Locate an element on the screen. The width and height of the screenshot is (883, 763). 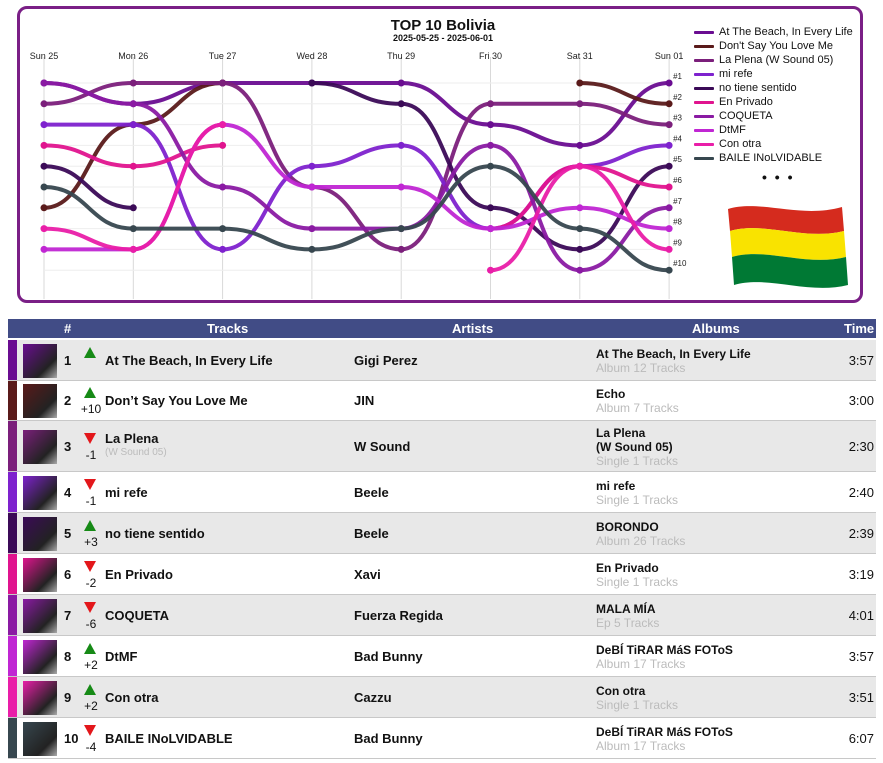
track-title: no tiene sentido is located at coordinates (155, 533).